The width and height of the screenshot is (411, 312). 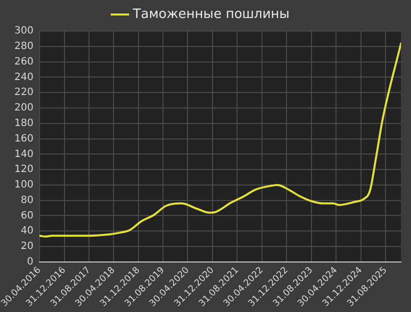 I want to click on y-tick-label: 240, so click(x=24, y=77).